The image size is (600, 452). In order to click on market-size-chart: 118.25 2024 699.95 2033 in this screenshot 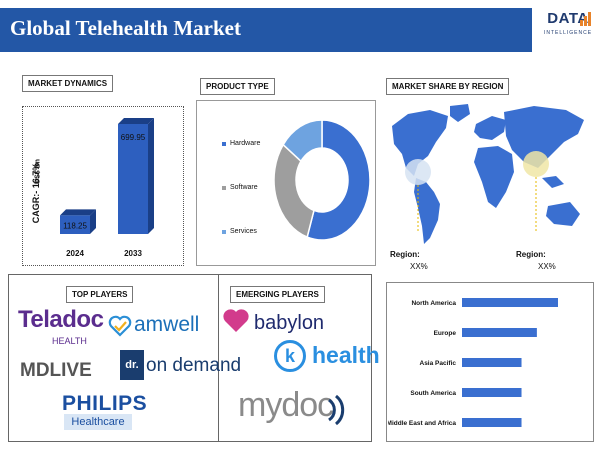, I will do `click(107, 188)`.